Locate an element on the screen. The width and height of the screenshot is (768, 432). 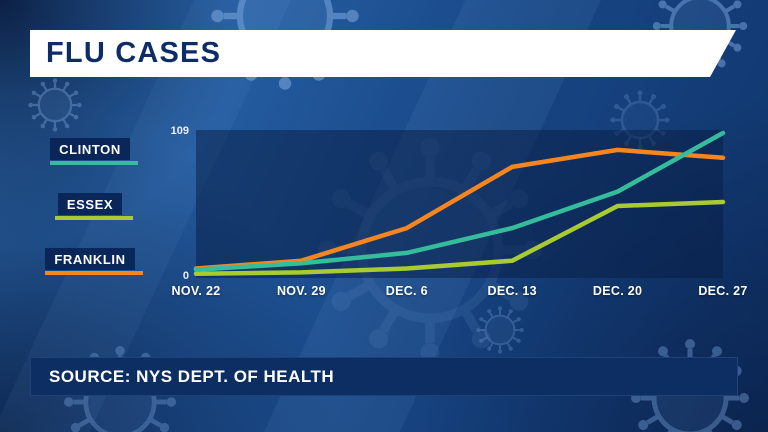
x-axis-tick-label: DEC. 6 is located at coordinates (406, 291).